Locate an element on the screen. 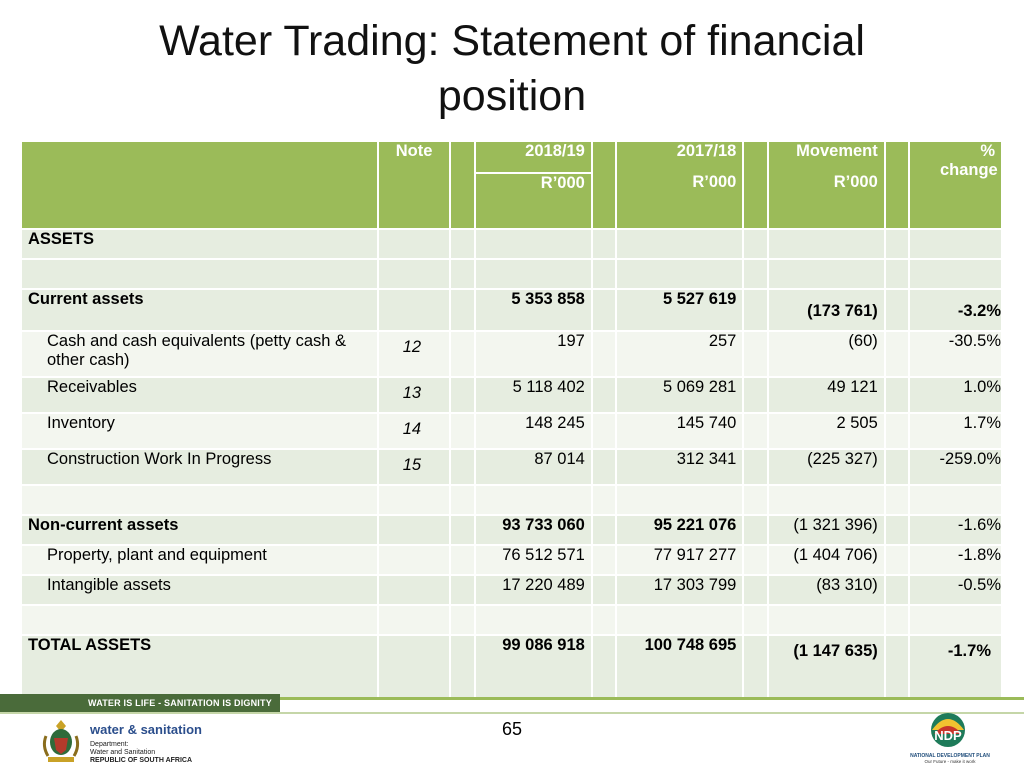 The width and height of the screenshot is (1024, 768). footer-divider is located at coordinates (512, 713).